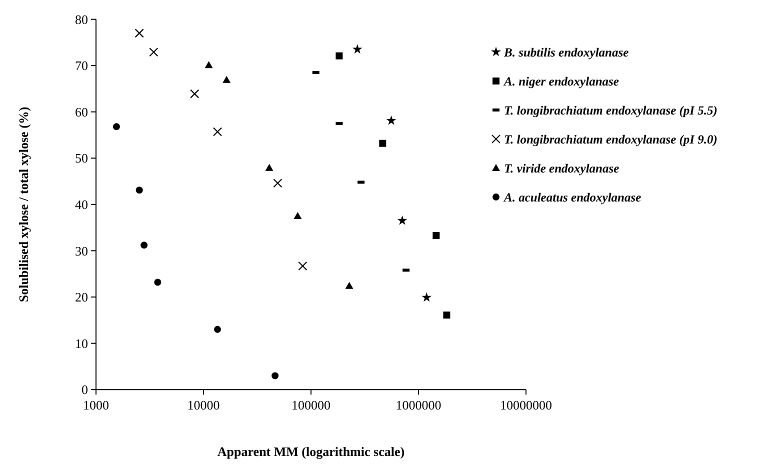  I want to click on y-tick-label: 10, so click(81, 343).